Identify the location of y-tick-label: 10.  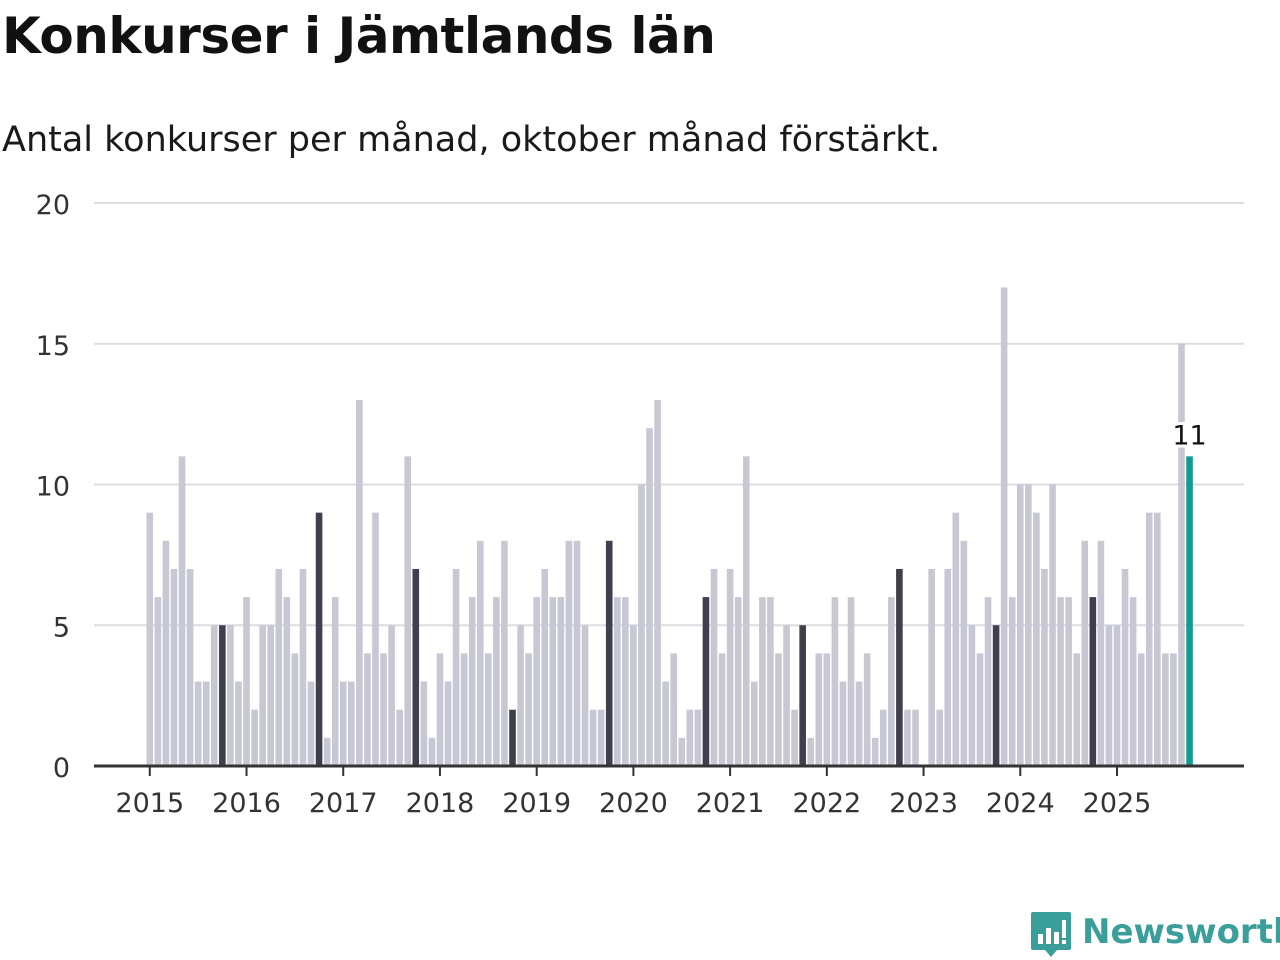
(53, 487).